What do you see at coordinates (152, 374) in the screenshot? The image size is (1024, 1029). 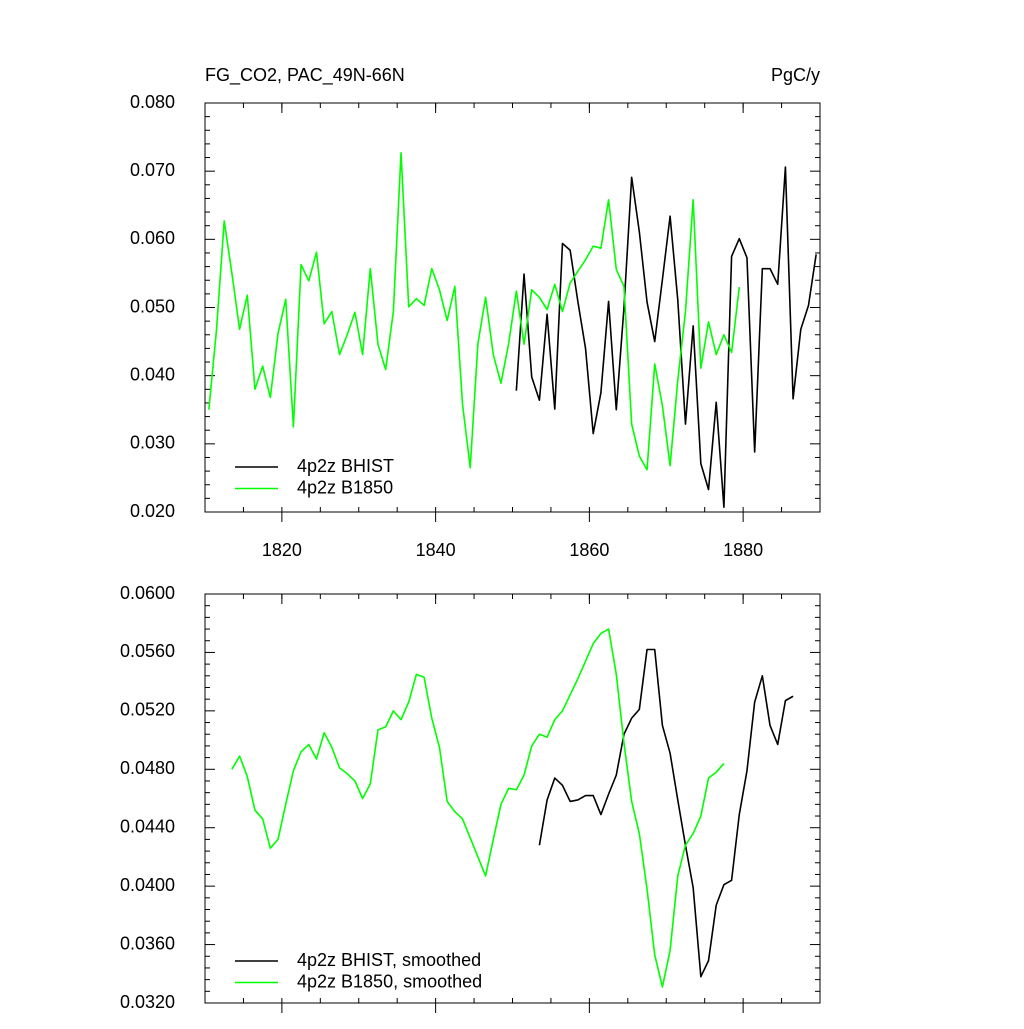 I see `y-tick-label: 0.040` at bounding box center [152, 374].